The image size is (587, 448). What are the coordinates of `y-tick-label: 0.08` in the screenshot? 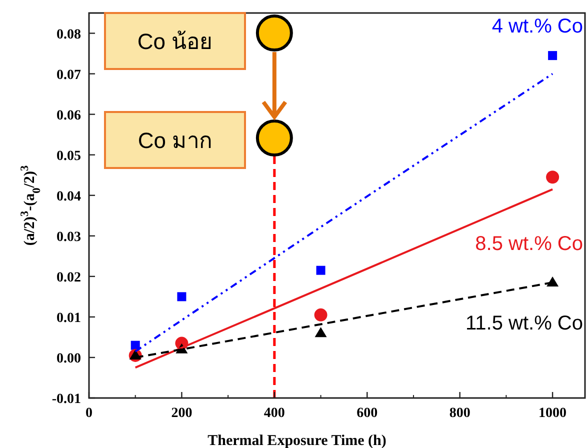 It's located at (68, 34).